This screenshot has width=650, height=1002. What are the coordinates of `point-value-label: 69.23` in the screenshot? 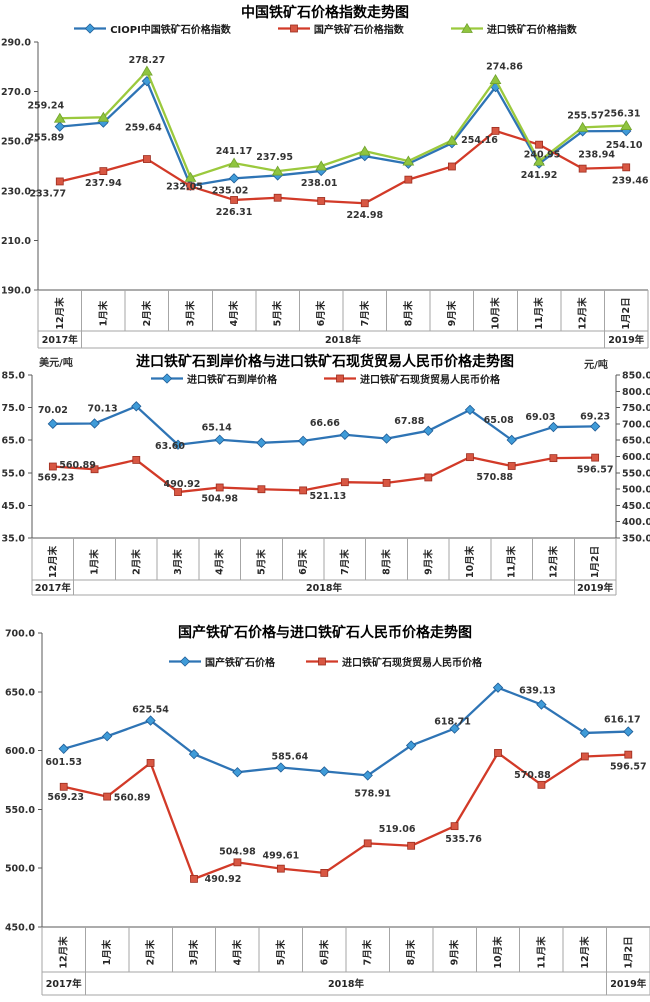 It's located at (595, 416).